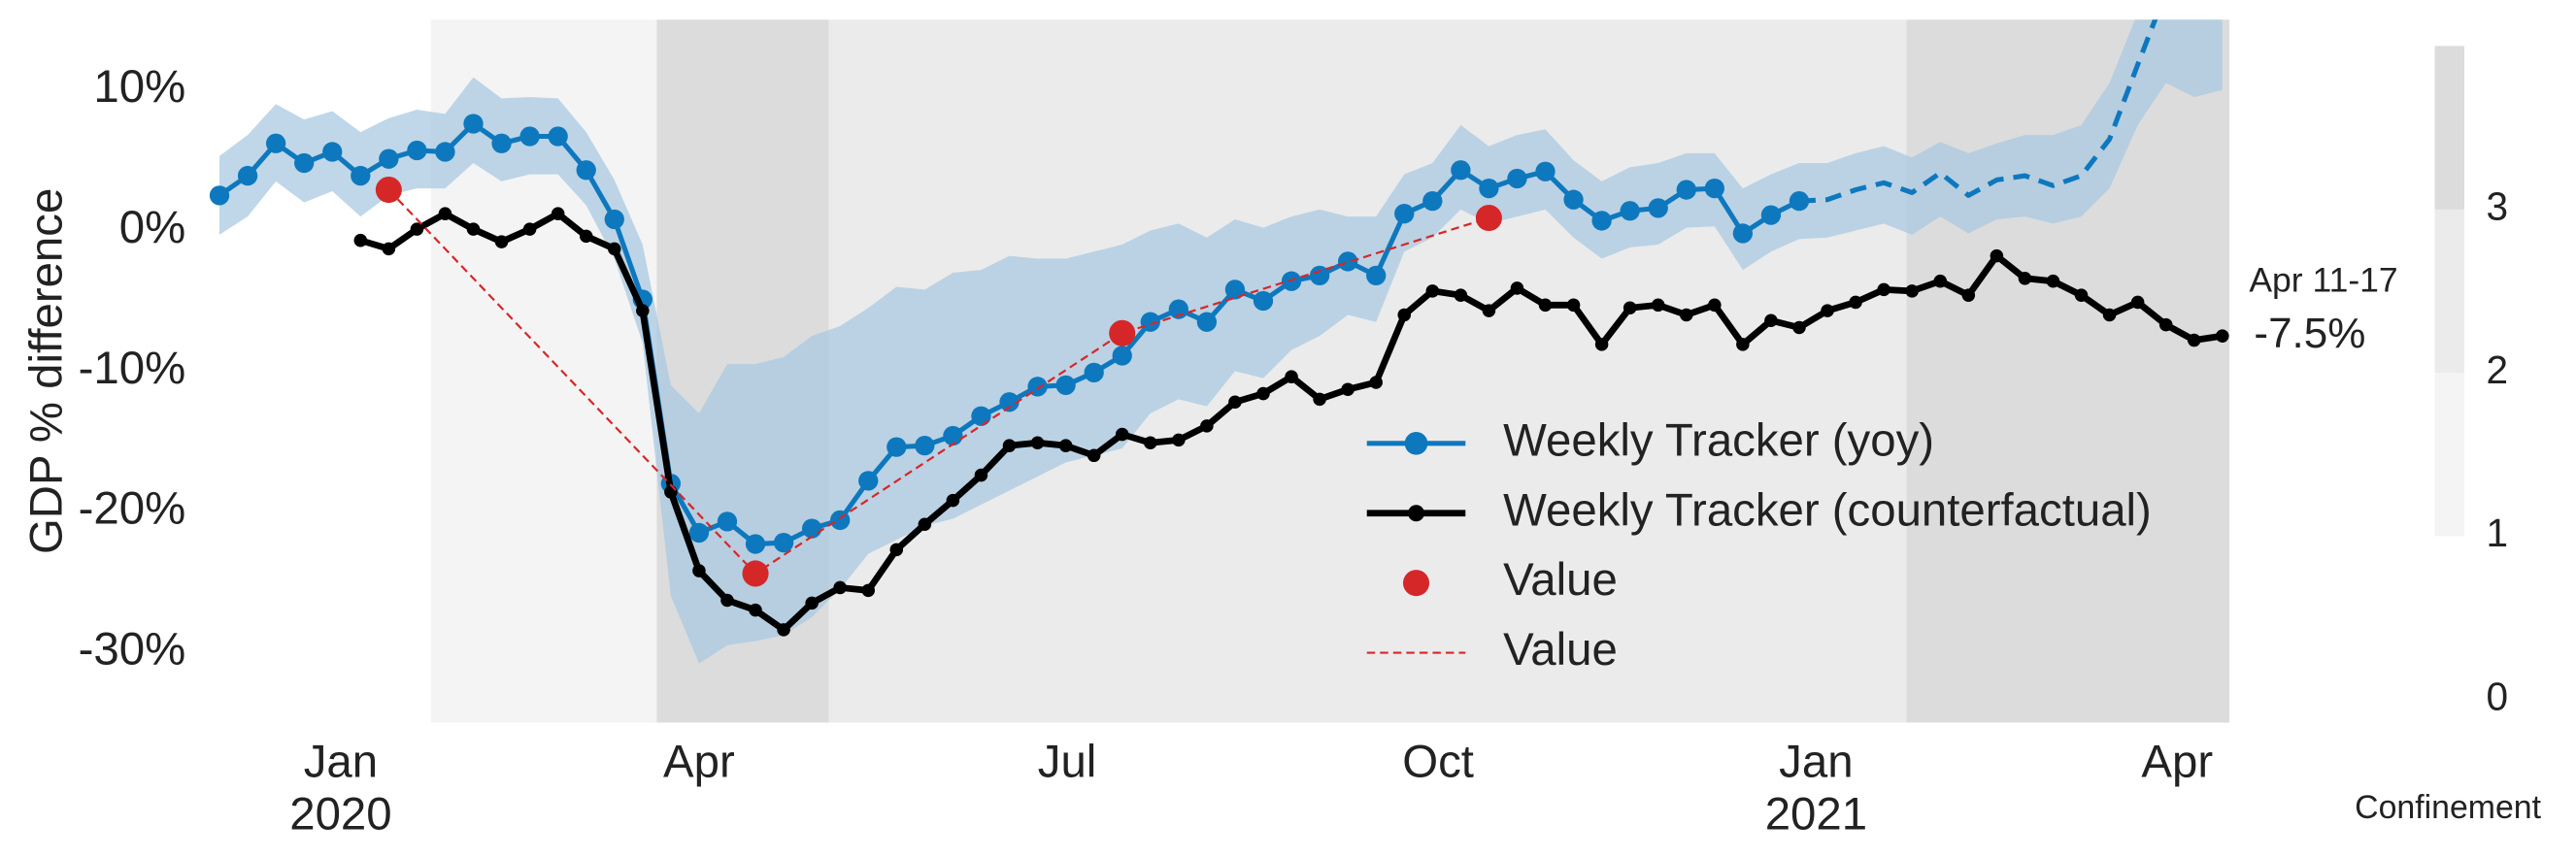 This screenshot has width=2576, height=857. I want to click on y-tick-label: -30%, so click(133, 650).